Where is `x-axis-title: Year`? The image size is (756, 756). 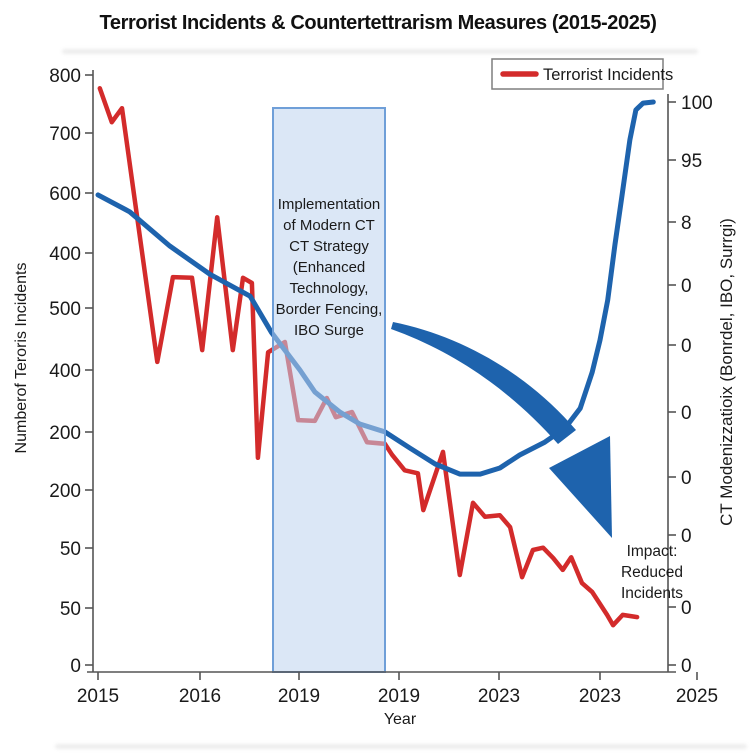 x-axis-title: Year is located at coordinates (400, 719).